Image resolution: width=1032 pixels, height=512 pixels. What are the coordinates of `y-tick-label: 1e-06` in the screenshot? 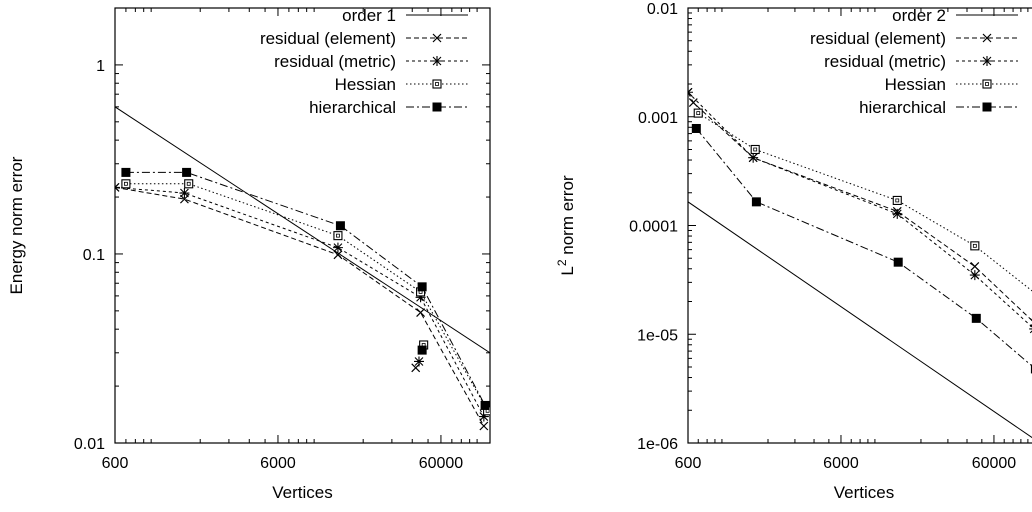 It's located at (657, 444).